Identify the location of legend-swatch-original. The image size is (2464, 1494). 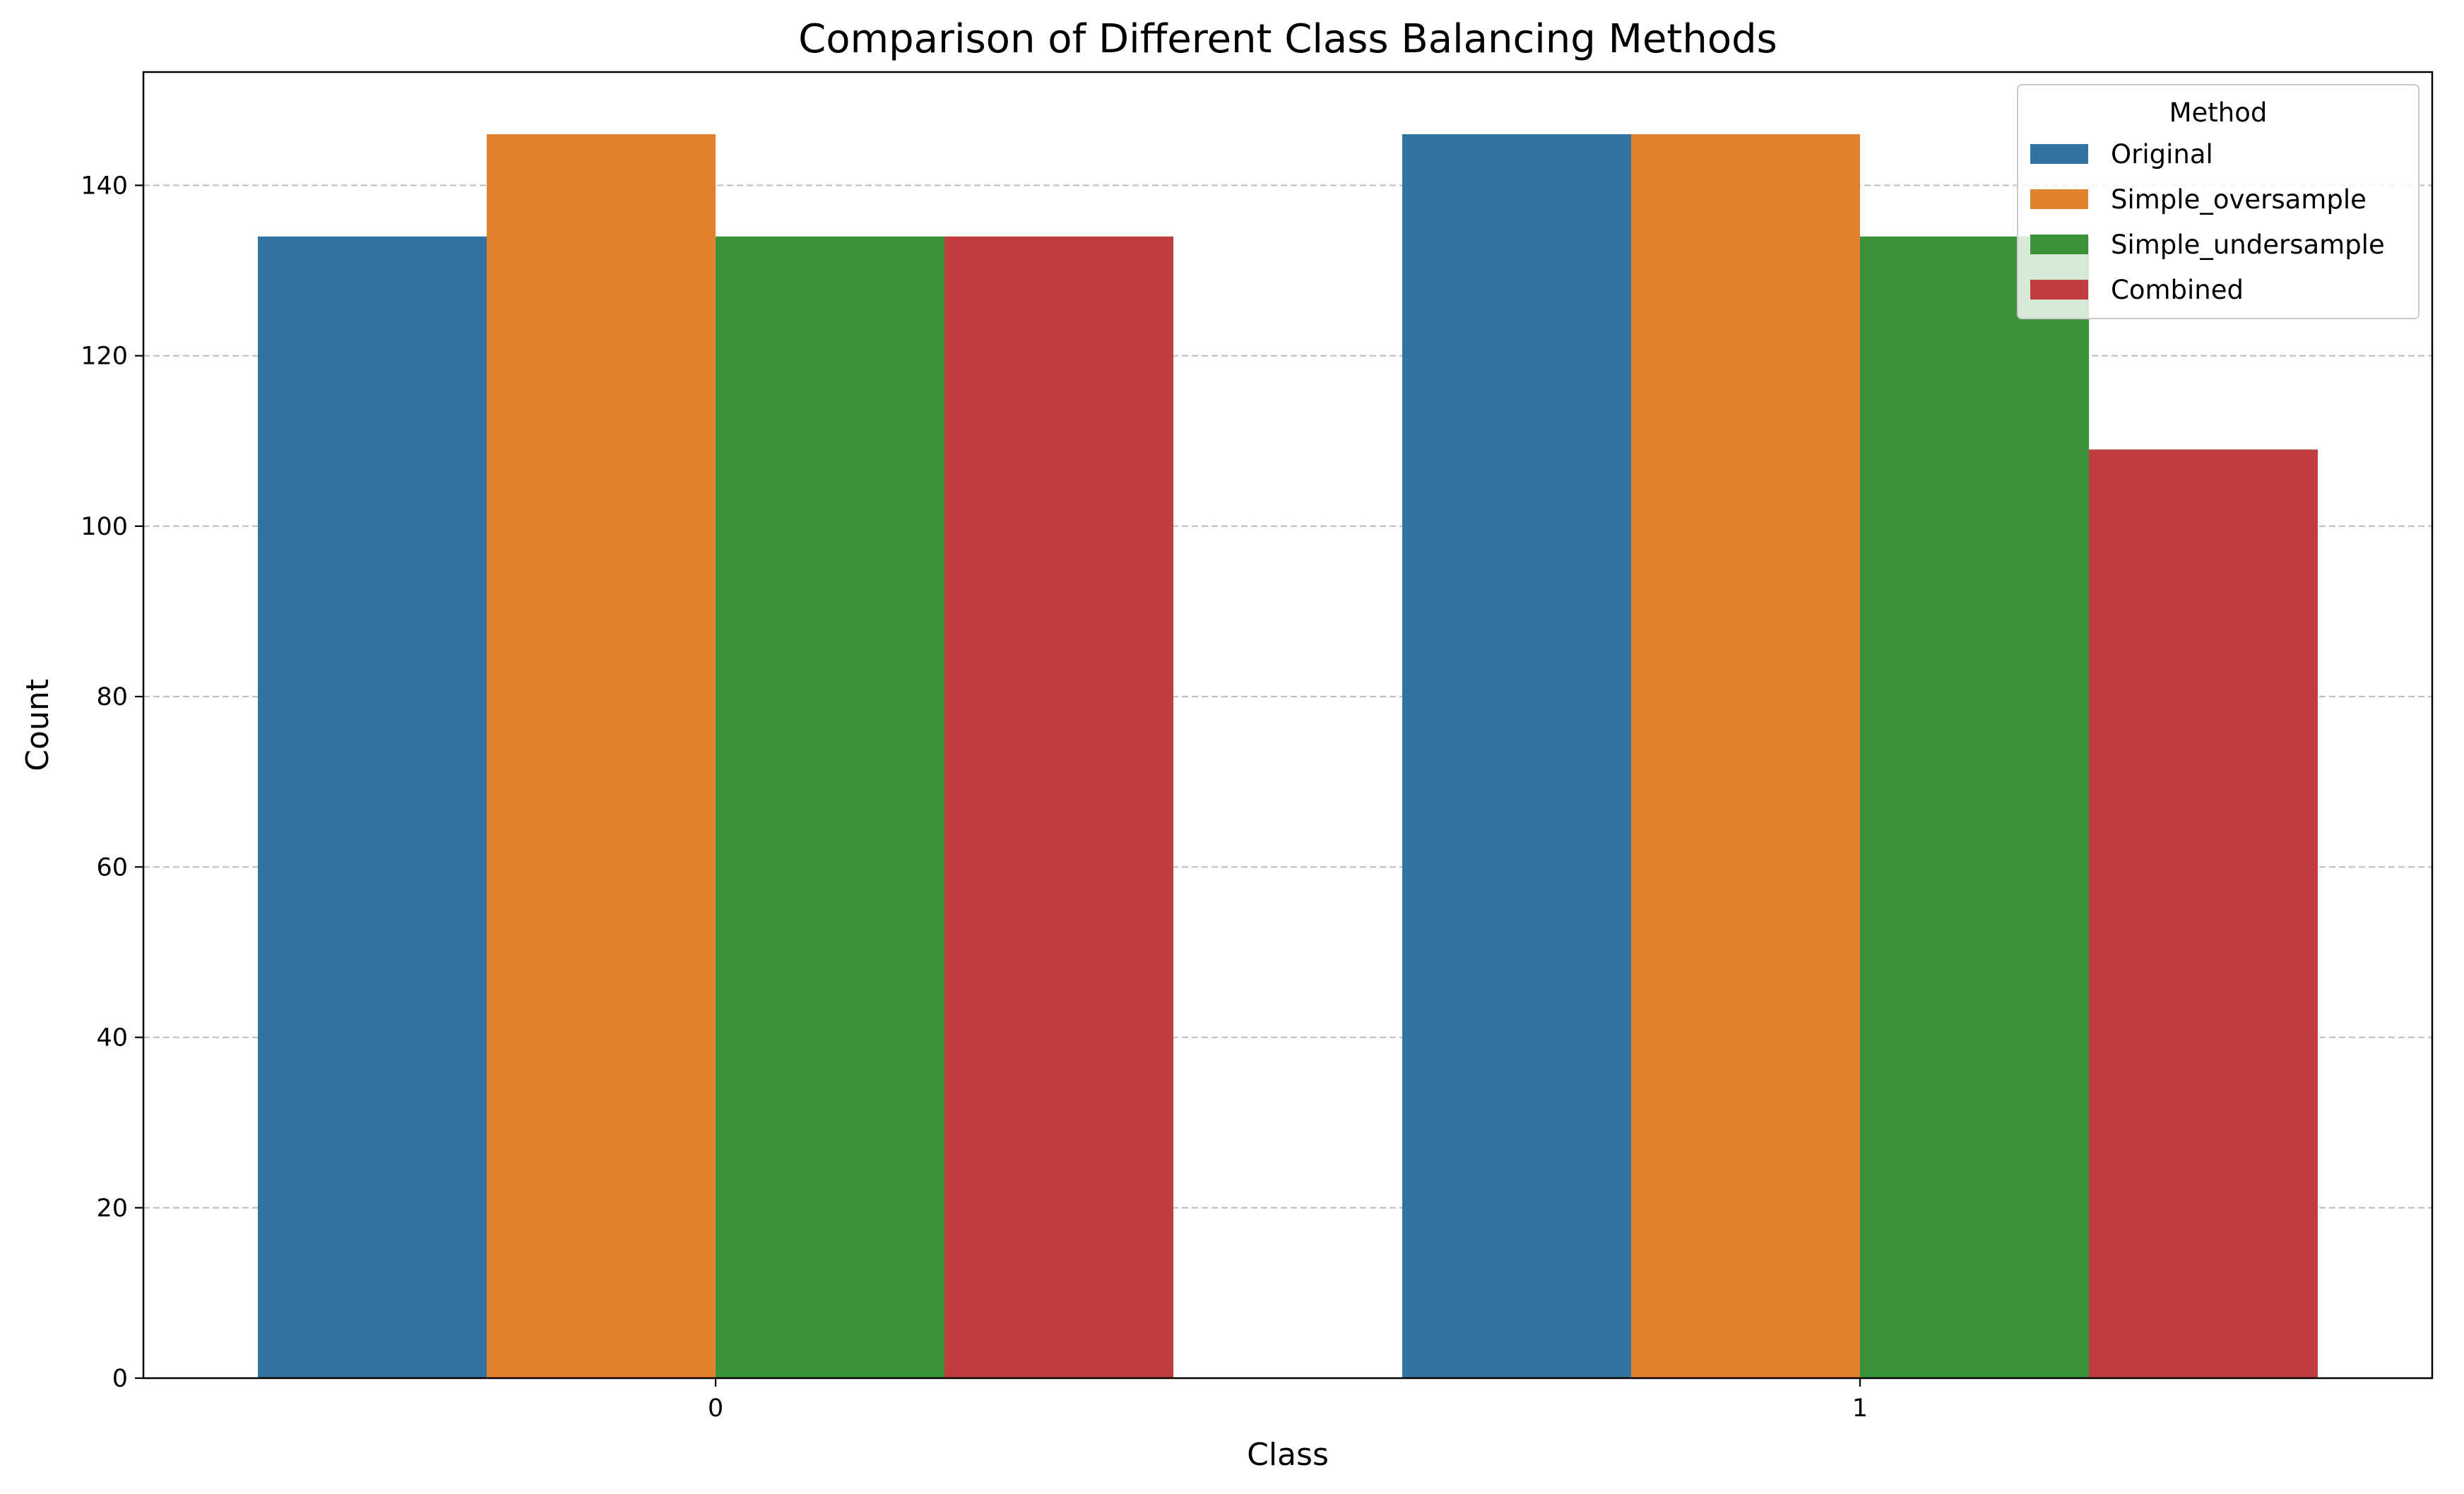
(2059, 154).